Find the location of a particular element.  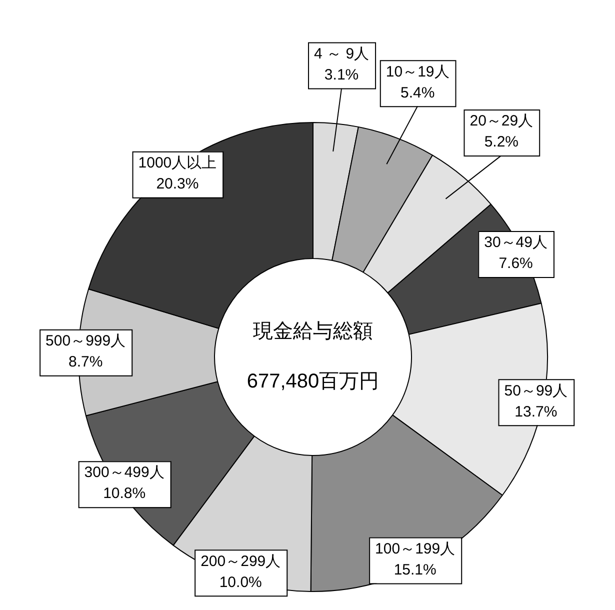

data-label: 3.1% is located at coordinates (341, 75).